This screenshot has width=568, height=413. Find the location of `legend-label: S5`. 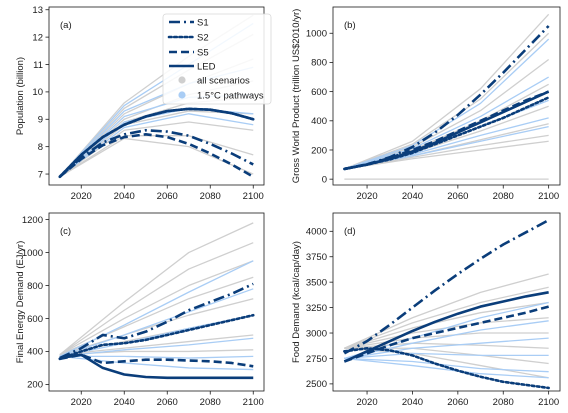

legend-label: S5 is located at coordinates (203, 53).